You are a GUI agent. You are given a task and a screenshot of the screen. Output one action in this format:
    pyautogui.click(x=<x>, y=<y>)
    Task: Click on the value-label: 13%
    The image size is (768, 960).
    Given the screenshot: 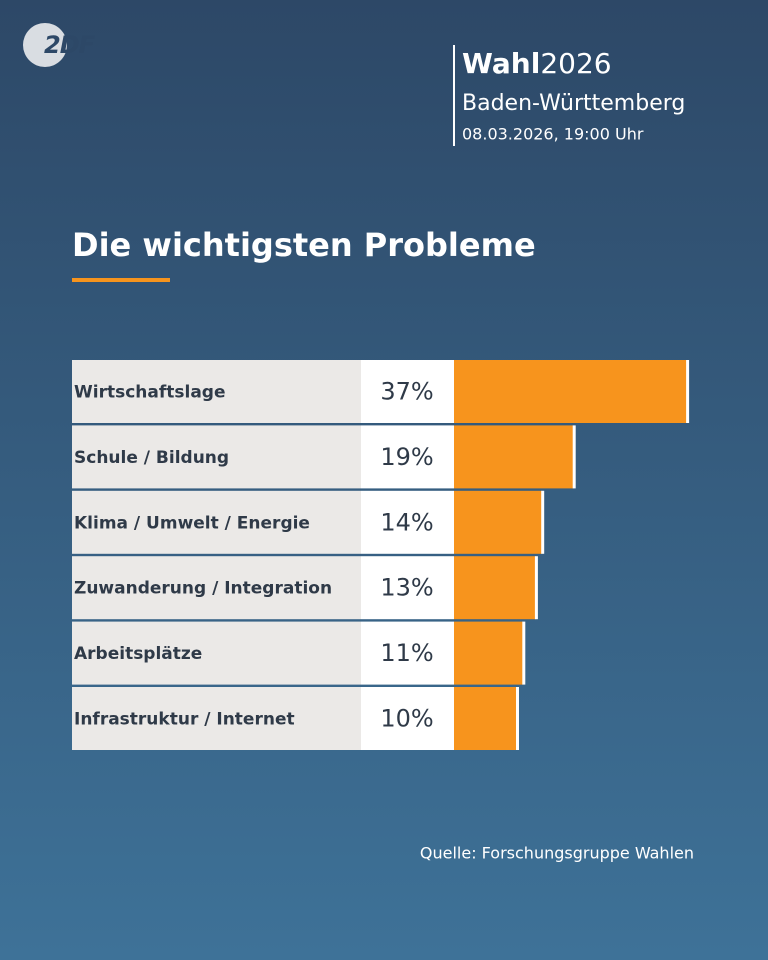 What is the action you would take?
    pyautogui.click(x=406, y=588)
    